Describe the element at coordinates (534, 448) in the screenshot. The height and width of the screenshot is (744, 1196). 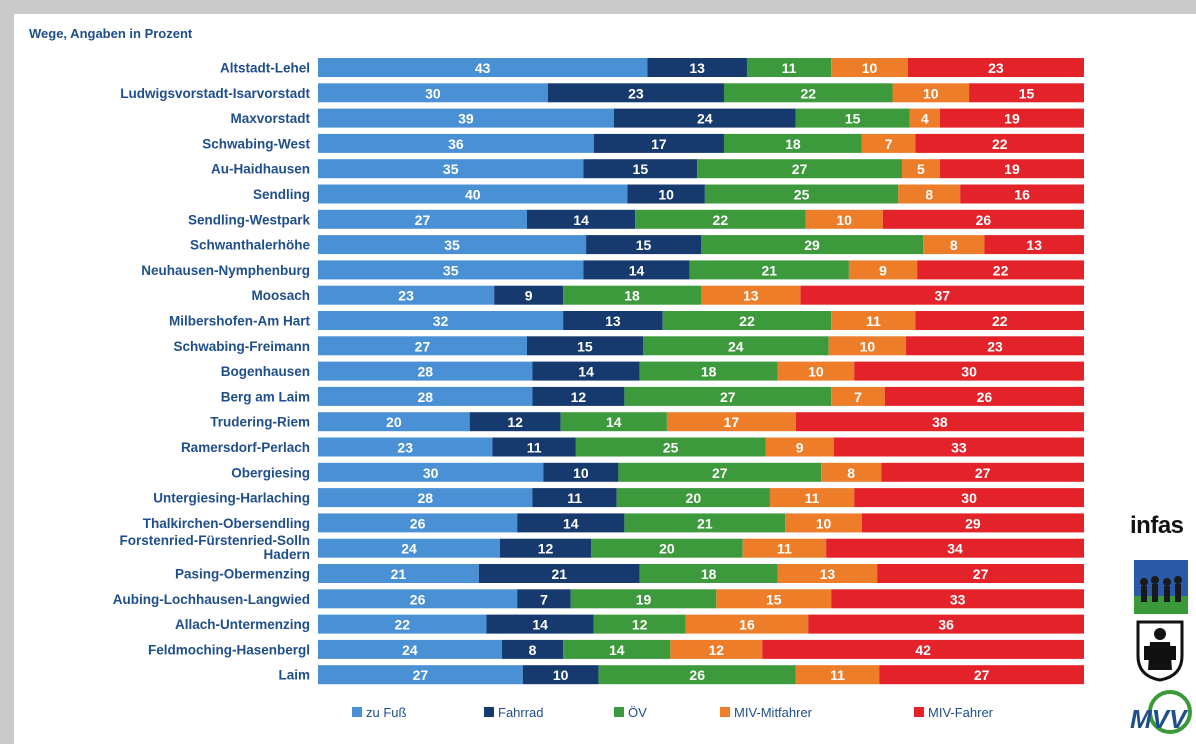
I see `data-label: 11` at that location.